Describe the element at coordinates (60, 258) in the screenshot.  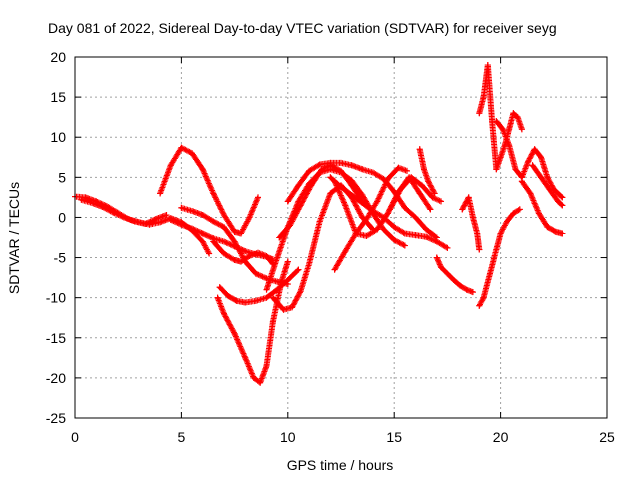
I see `y-tick-label: -5` at that location.